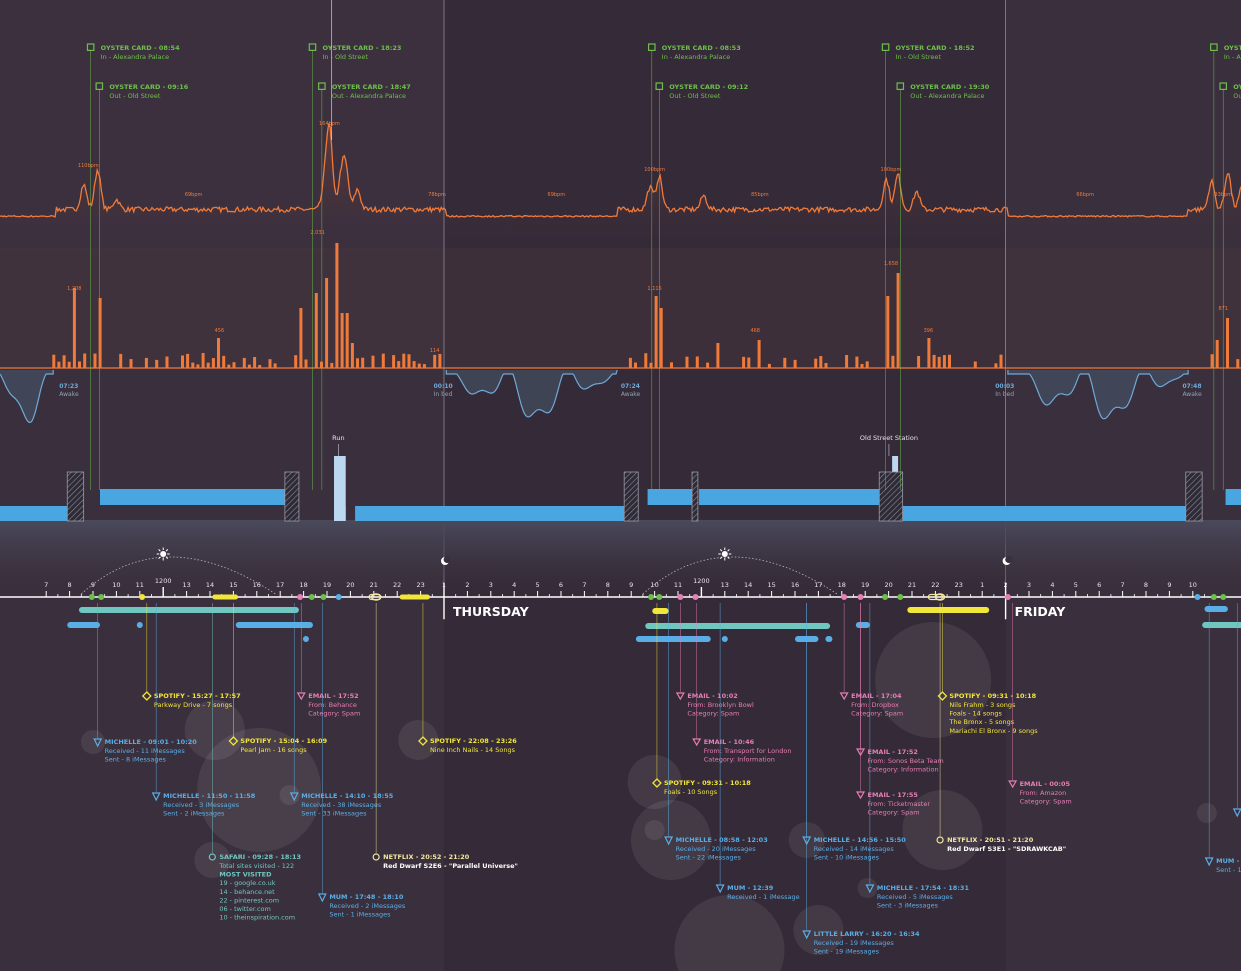 The image size is (1241, 971). What do you see at coordinates (608, 585) in the screenshot?
I see `hour-tick-label: 8` at bounding box center [608, 585].